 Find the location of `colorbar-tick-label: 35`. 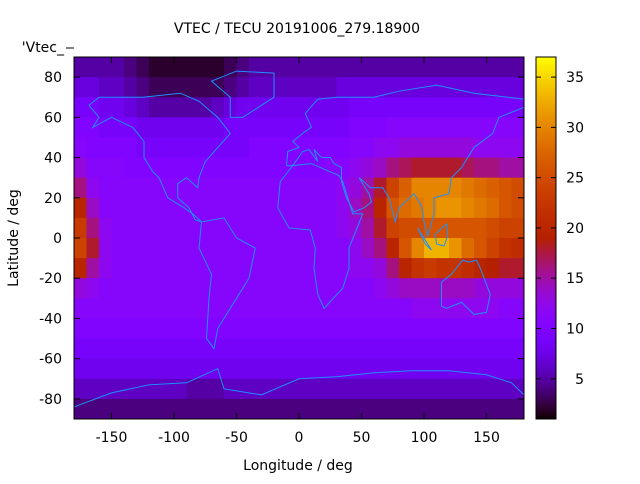

colorbar-tick-label: 35 is located at coordinates (575, 78).